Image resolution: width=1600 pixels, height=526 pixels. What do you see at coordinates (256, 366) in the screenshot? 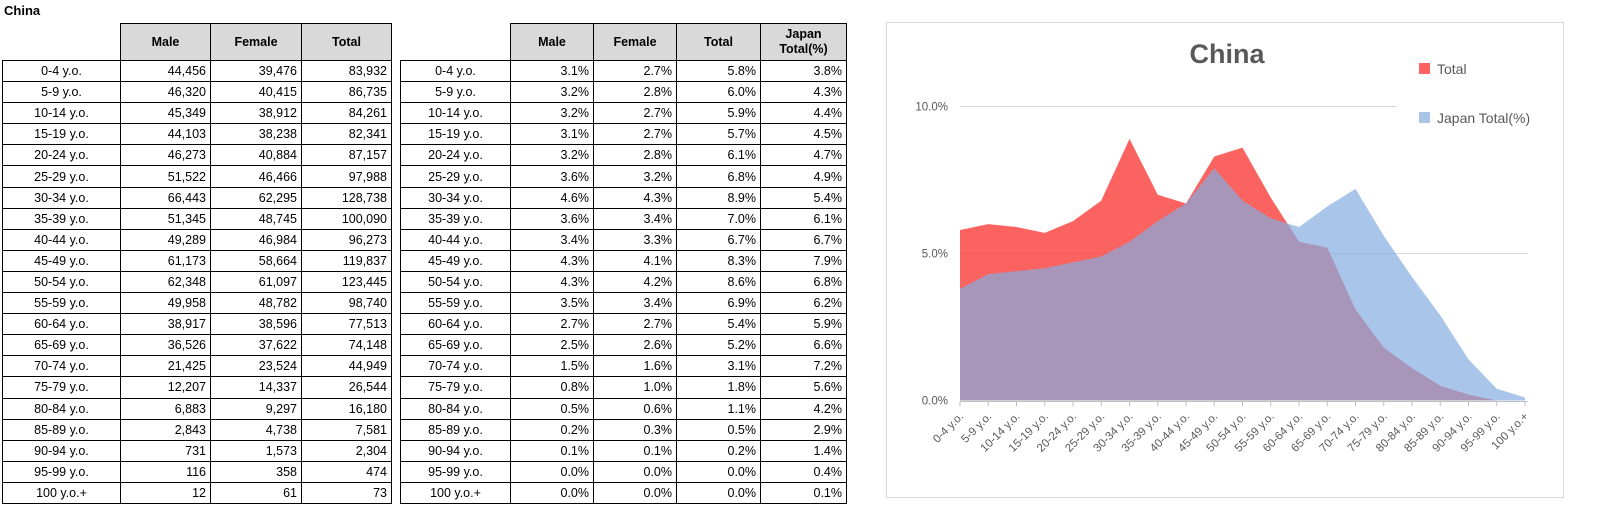
I see `value-cell: 23,524` at bounding box center [256, 366].